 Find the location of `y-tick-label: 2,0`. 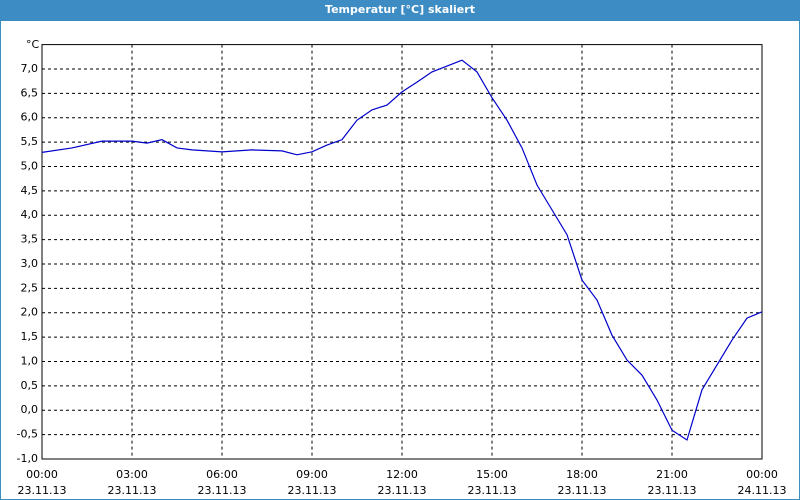

y-tick-label: 2,0 is located at coordinates (30, 312).